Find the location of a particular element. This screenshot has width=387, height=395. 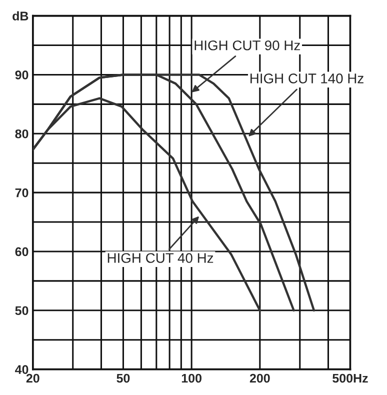

annotation: HIGH CUT 90 Hz is located at coordinates (247, 45).